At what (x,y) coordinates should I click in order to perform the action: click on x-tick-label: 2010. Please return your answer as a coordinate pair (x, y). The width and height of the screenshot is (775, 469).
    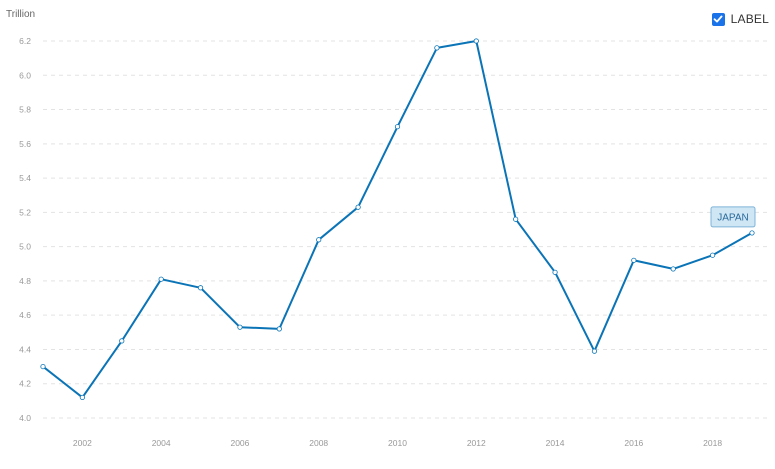
    Looking at the image, I should click on (397, 443).